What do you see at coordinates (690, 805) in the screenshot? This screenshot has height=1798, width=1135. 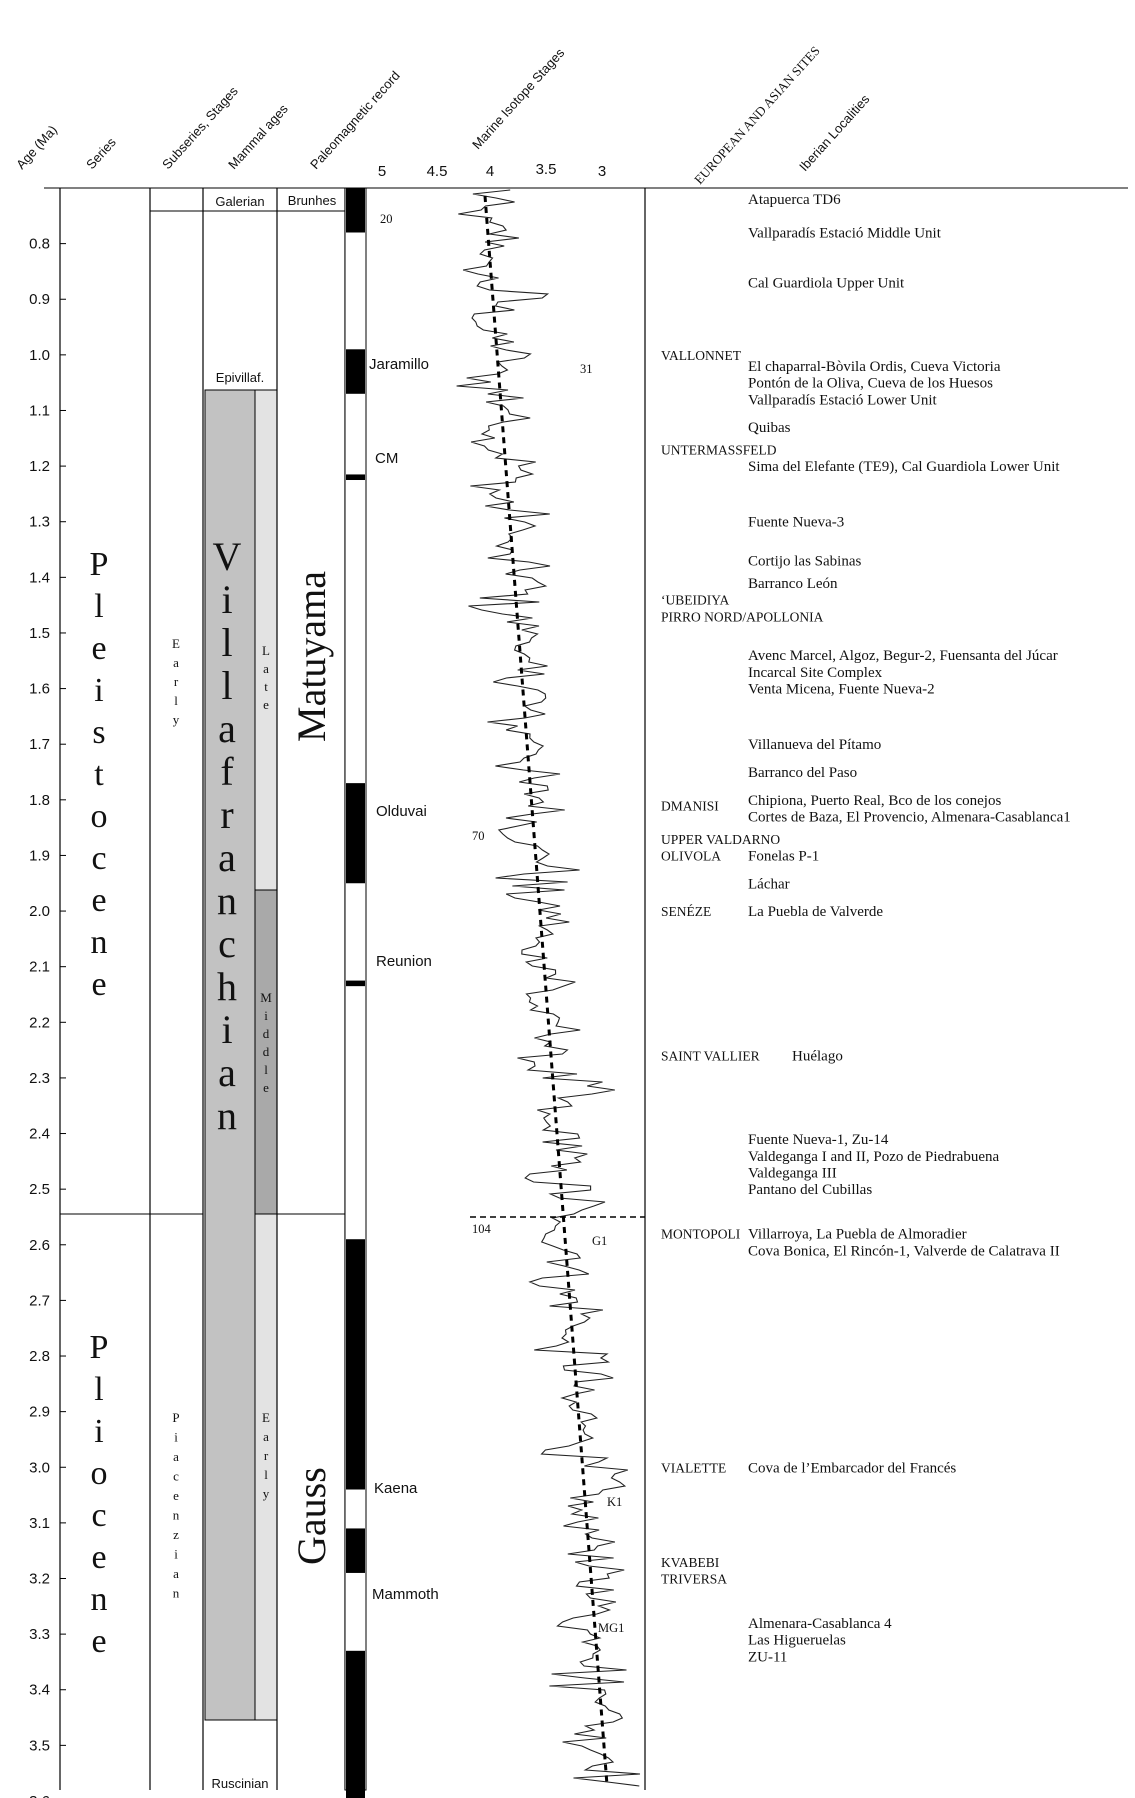 I see `european-site: DMANISI` at bounding box center [690, 805].